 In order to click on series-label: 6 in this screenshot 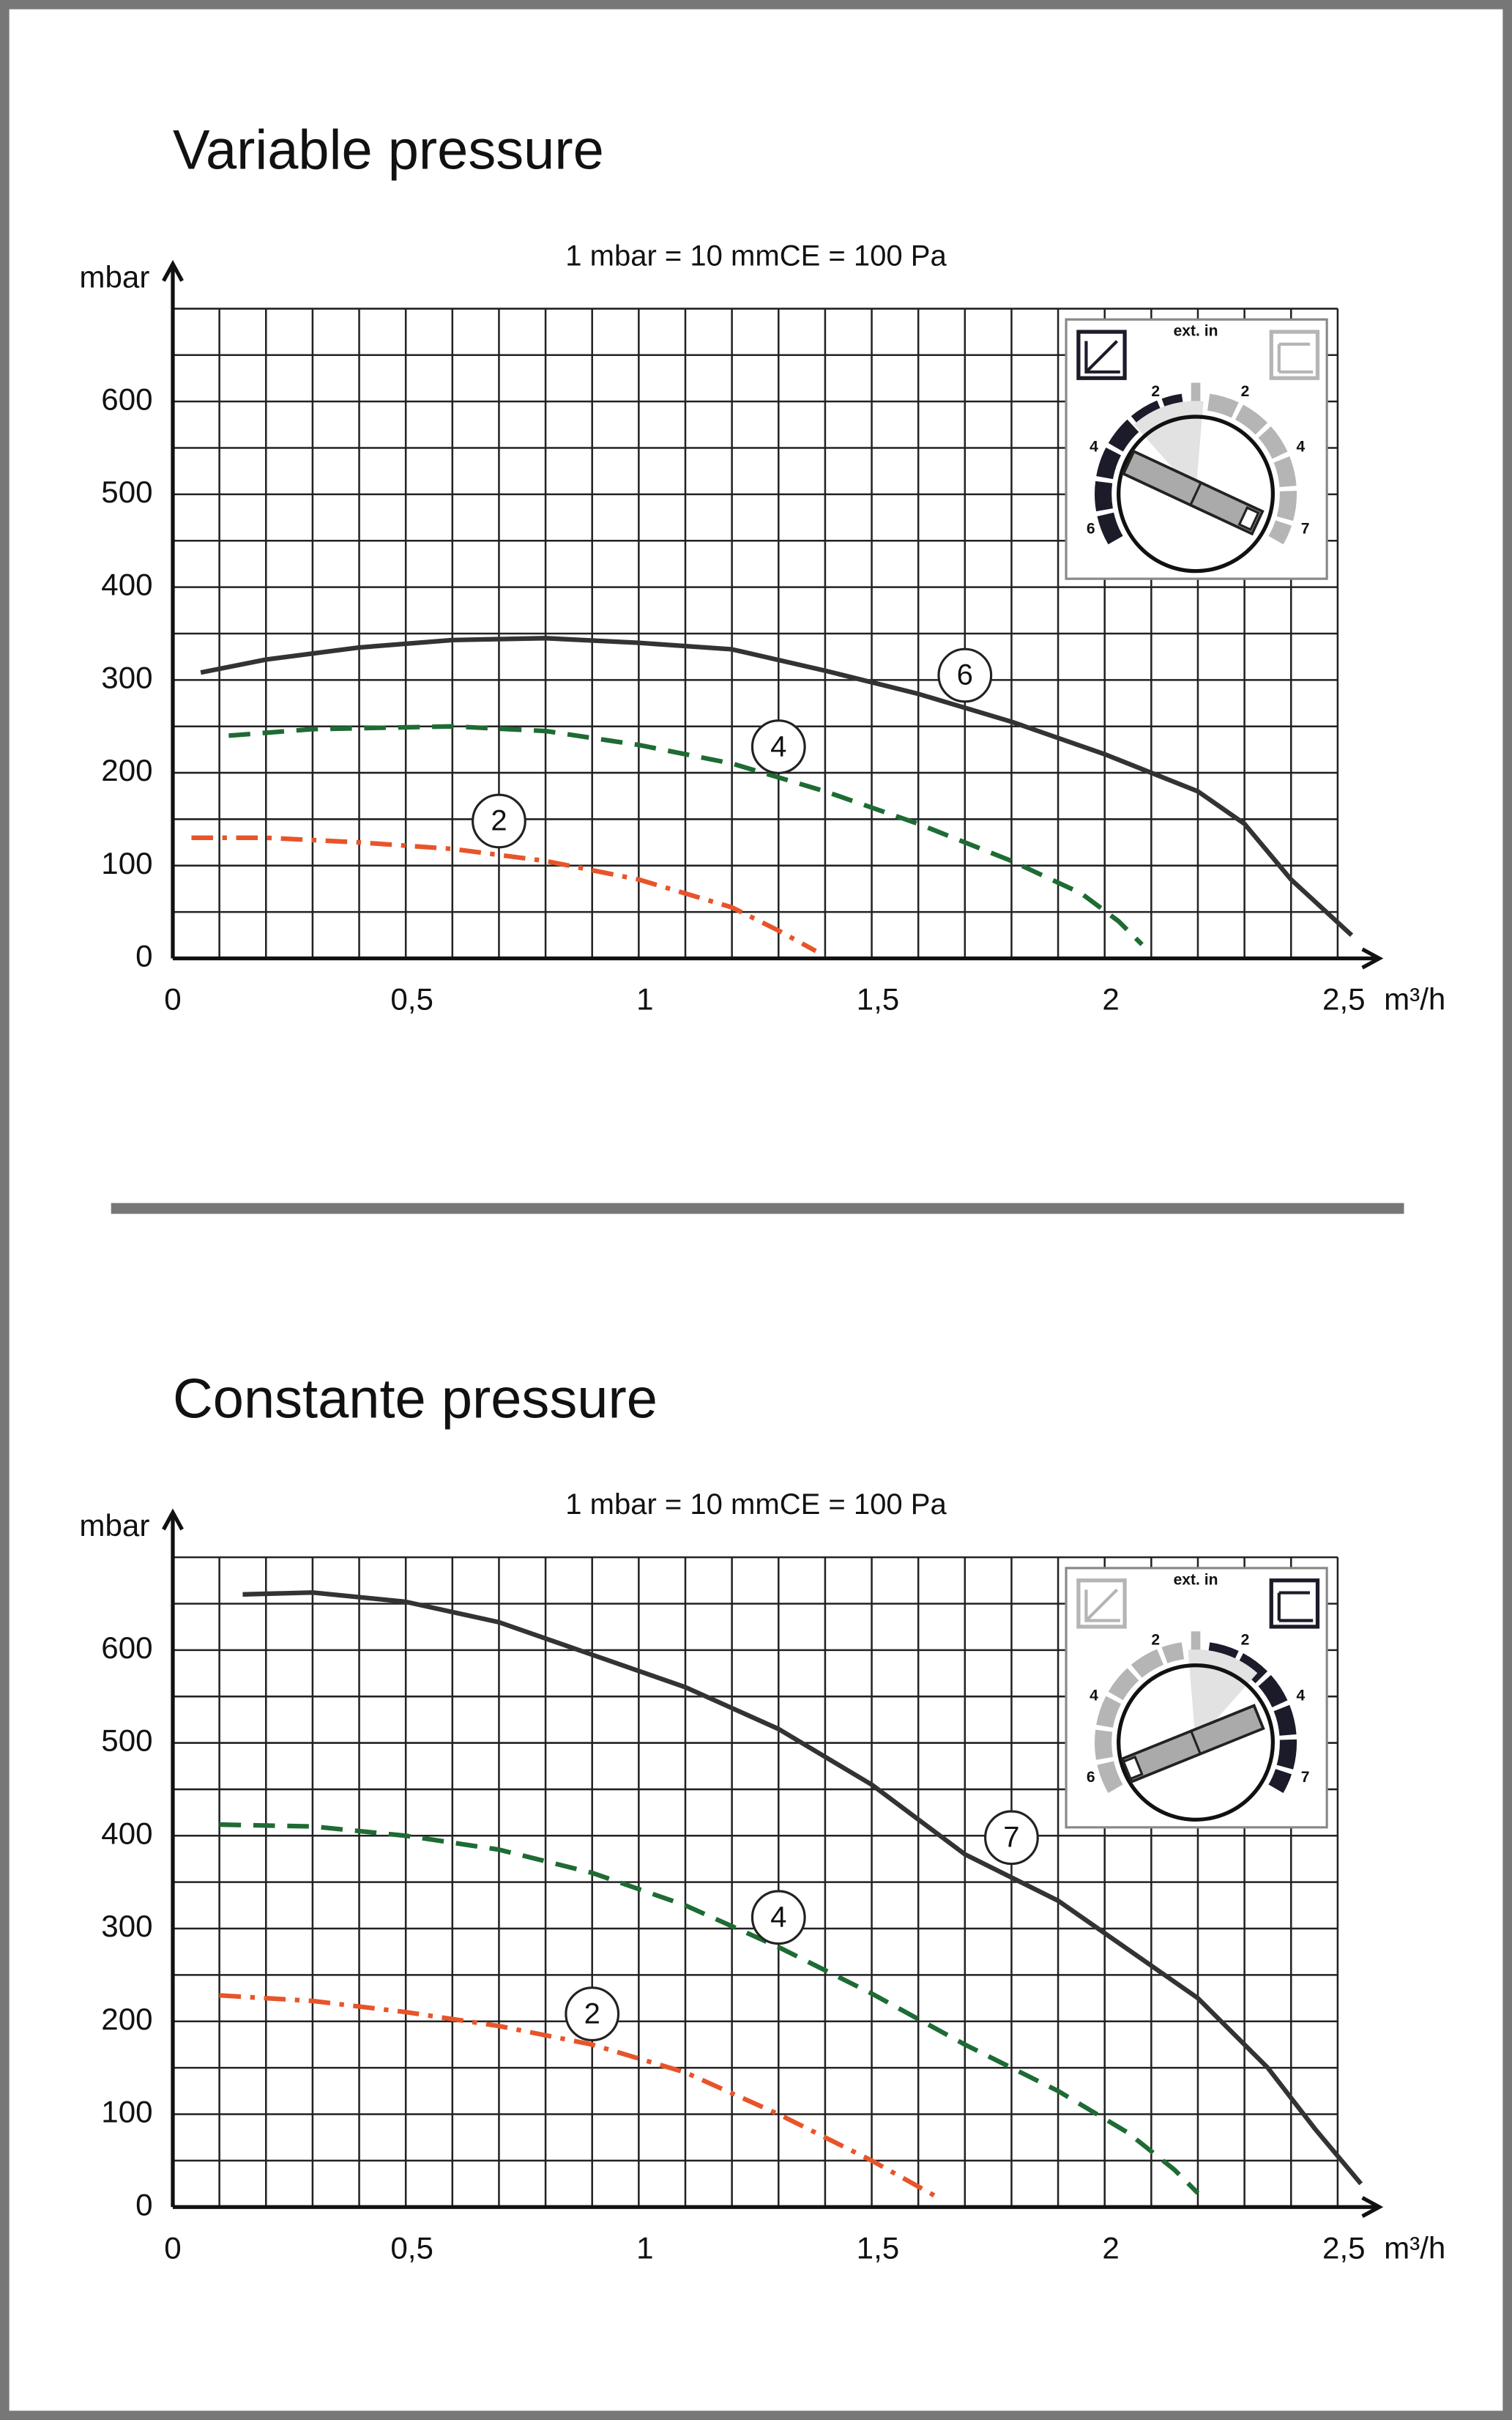, I will do `click(965, 675)`.